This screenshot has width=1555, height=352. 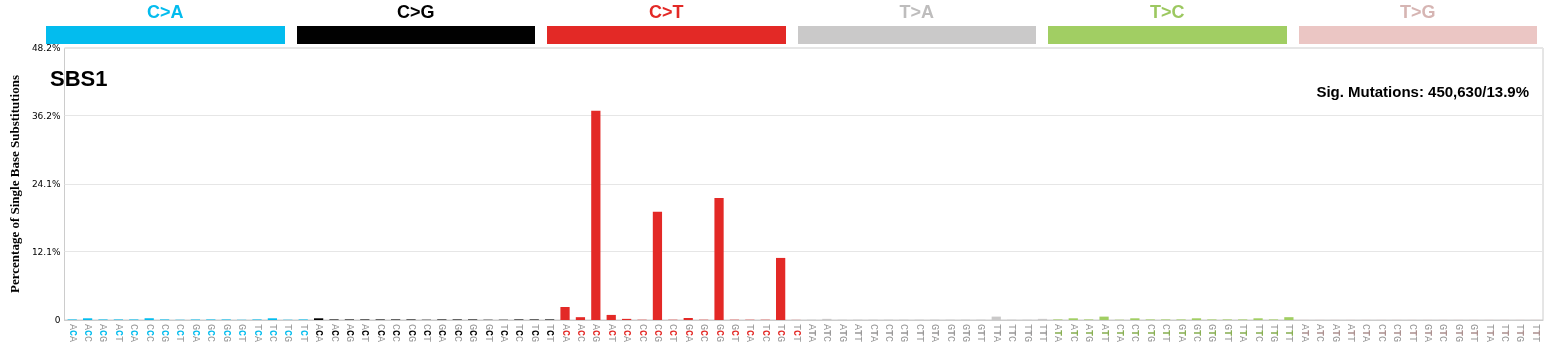 What do you see at coordinates (1422, 91) in the screenshot?
I see `annotation: Sig. Mutations: 450,630/13.9%` at bounding box center [1422, 91].